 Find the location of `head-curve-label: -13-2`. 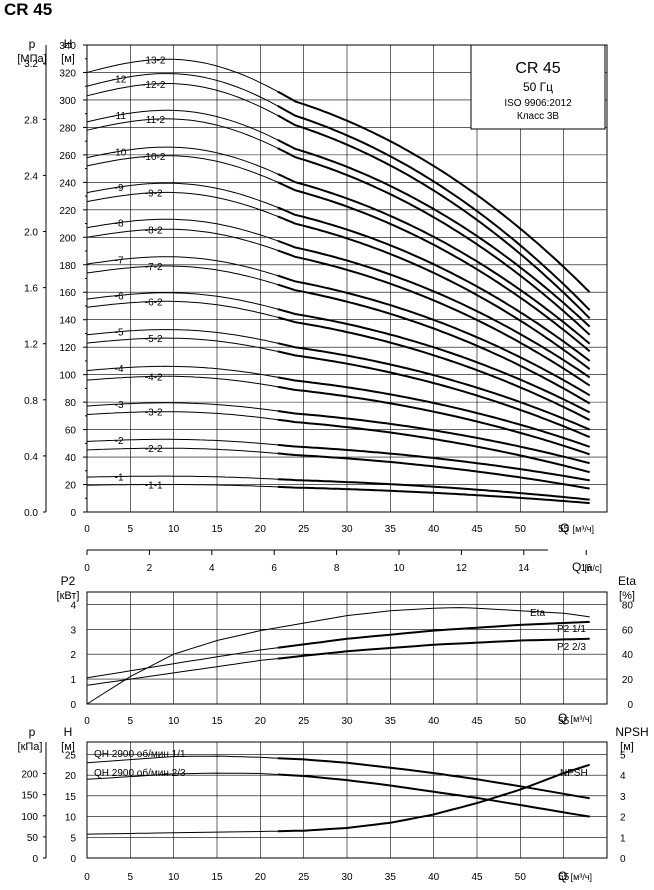

head-curve-label: -13-2 is located at coordinates (154, 61).